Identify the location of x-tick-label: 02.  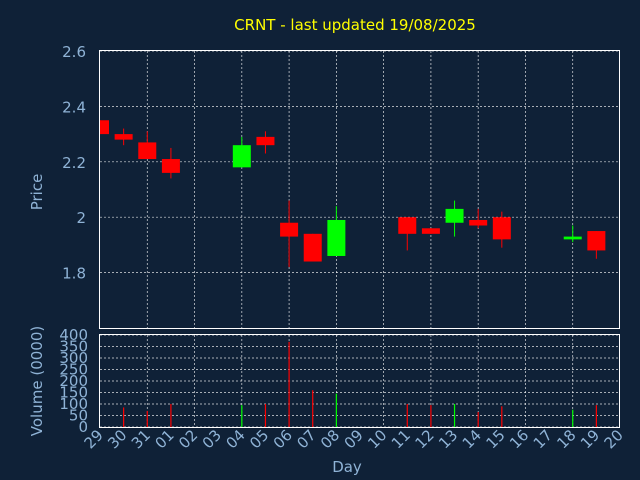
(188, 439).